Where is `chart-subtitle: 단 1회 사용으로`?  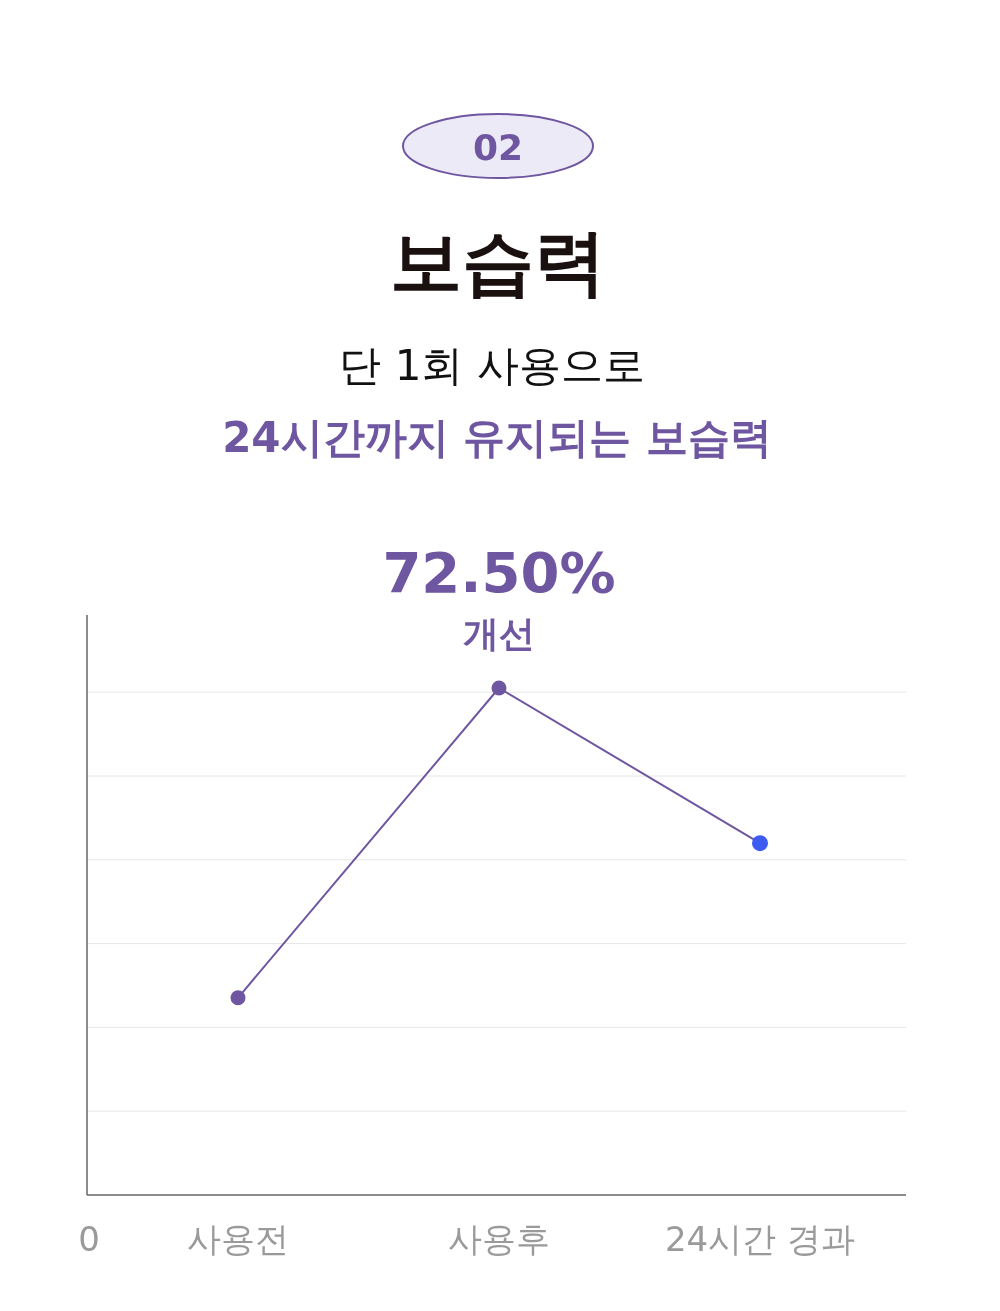 chart-subtitle: 단 1회 사용으로 is located at coordinates (492, 365).